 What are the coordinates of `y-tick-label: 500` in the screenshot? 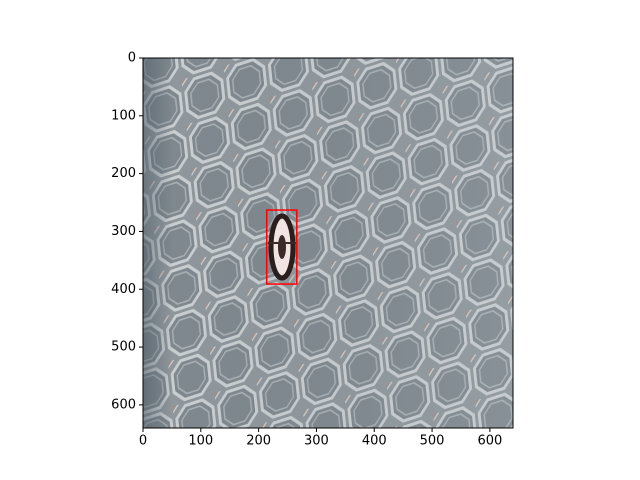 It's located at (123, 347).